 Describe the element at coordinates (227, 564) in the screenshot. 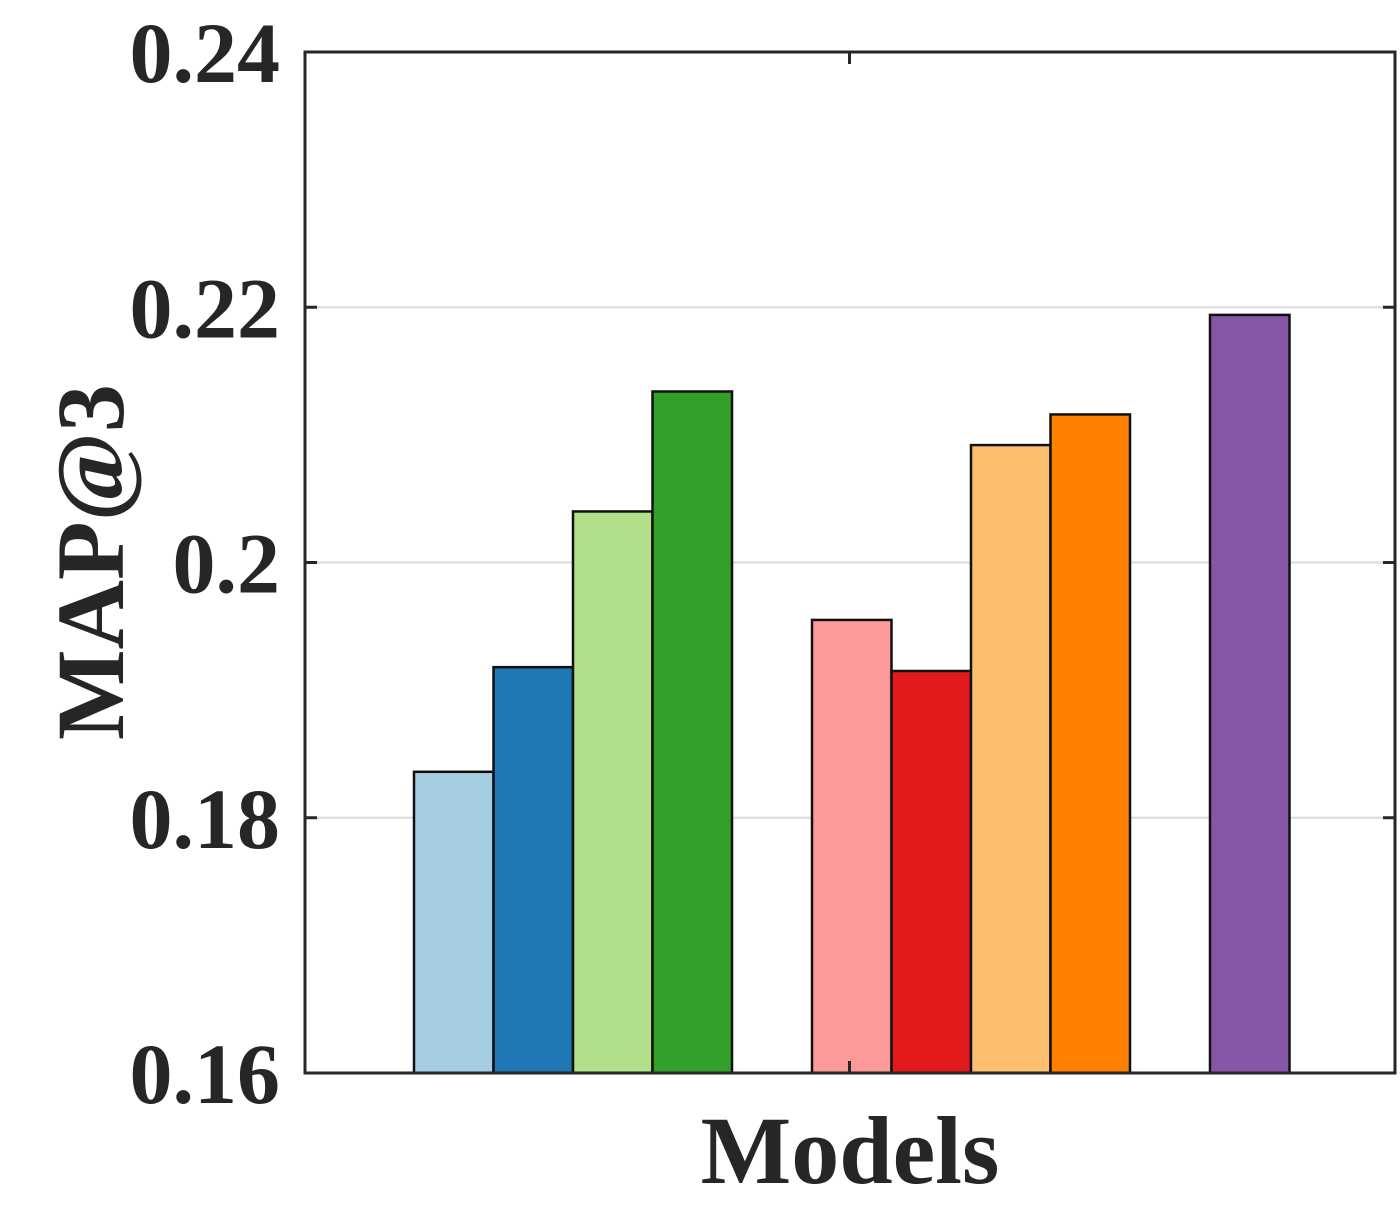

I see `y-tick-label: 0.2` at that location.